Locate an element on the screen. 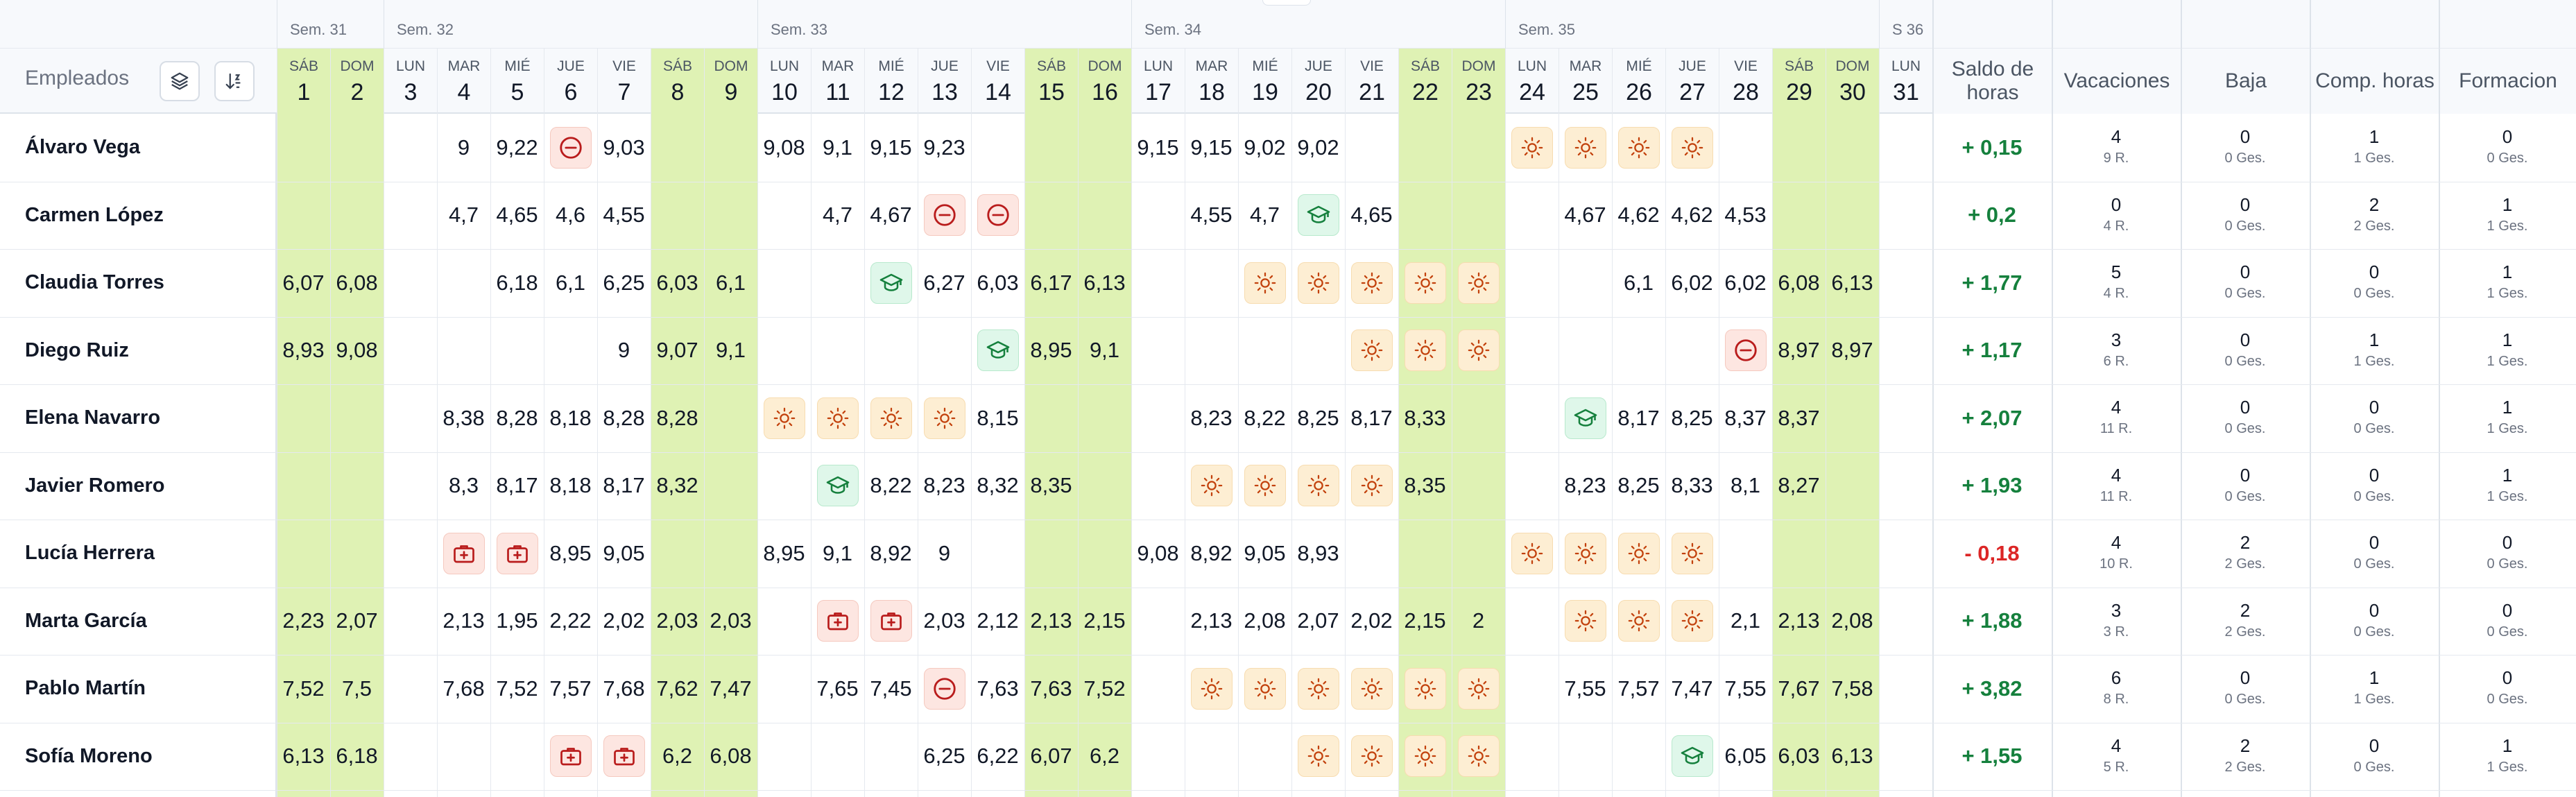 The width and height of the screenshot is (2576, 797). shift-cell: 6,03 is located at coordinates (998, 282).